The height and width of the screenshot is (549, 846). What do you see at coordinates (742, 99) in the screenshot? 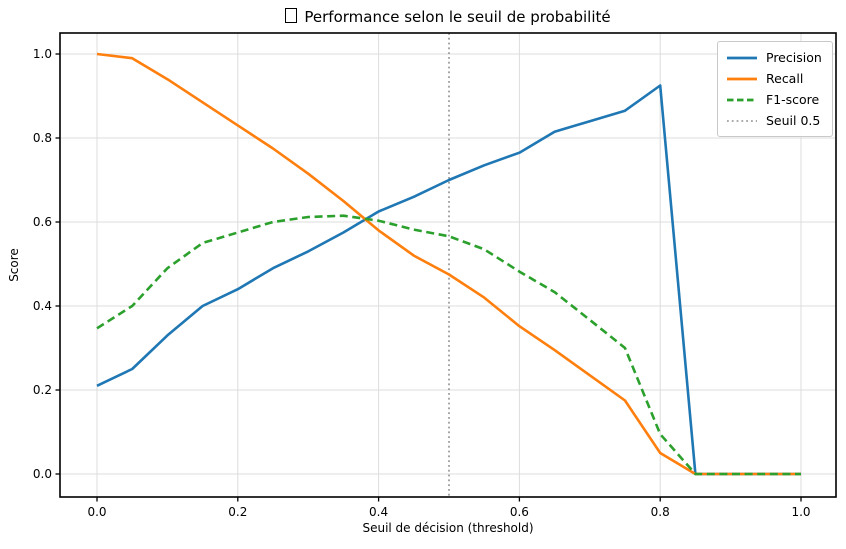
I see `legend-swatch-dashed-line` at bounding box center [742, 99].